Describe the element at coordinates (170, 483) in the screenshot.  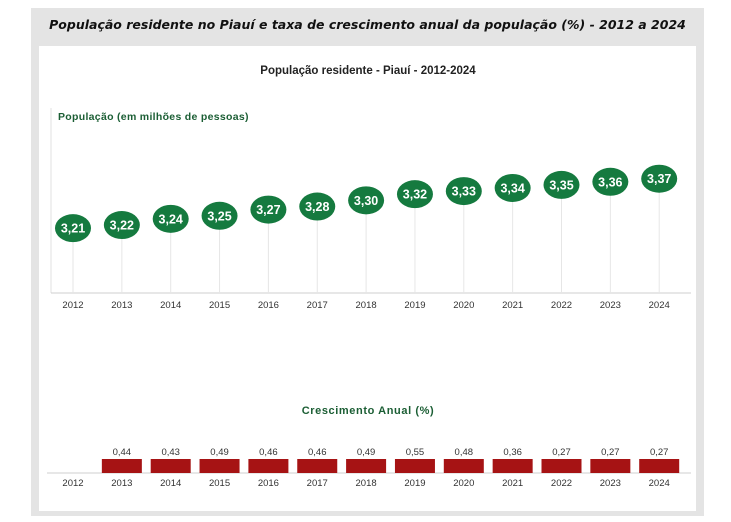
I see `growth-x-tick-label: 2014` at that location.